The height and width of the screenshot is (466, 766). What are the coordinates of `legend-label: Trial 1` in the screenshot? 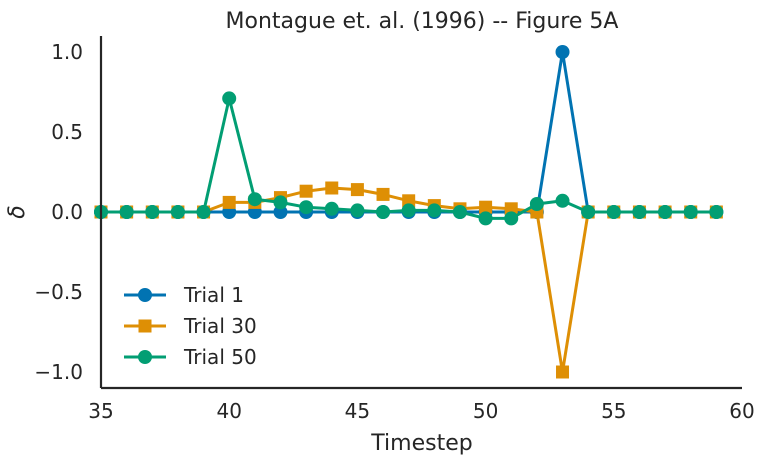 It's located at (213, 295).